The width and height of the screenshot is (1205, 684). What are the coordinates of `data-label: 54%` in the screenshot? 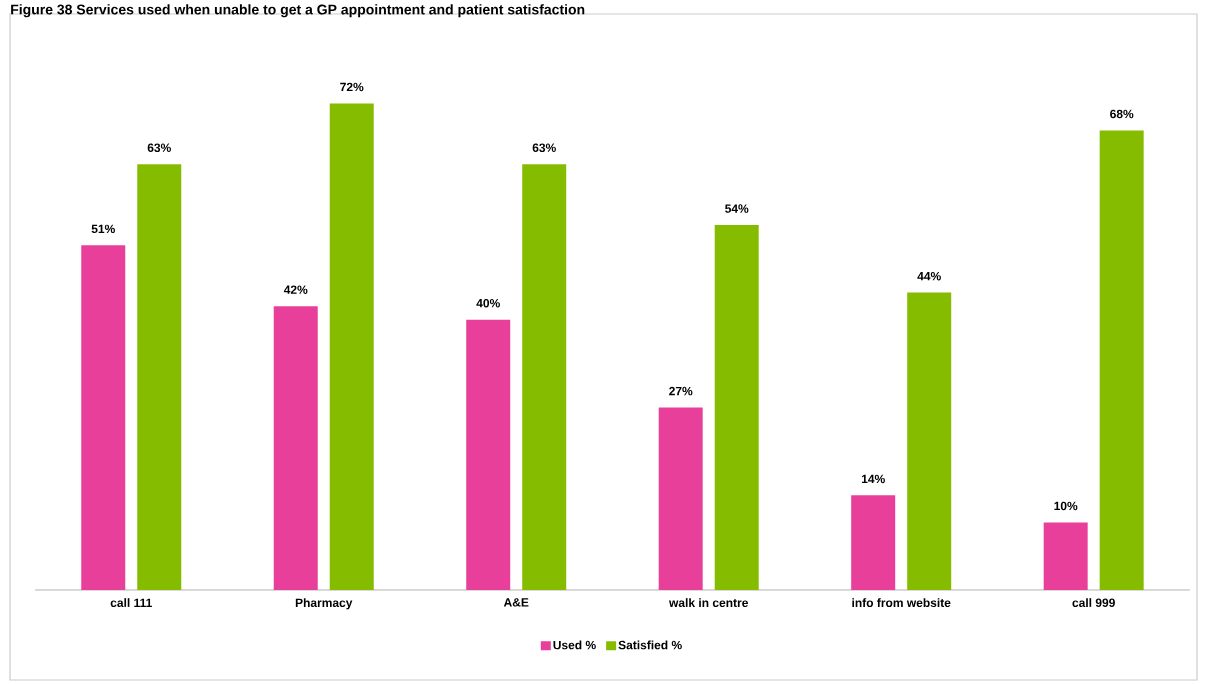 It's located at (737, 208).